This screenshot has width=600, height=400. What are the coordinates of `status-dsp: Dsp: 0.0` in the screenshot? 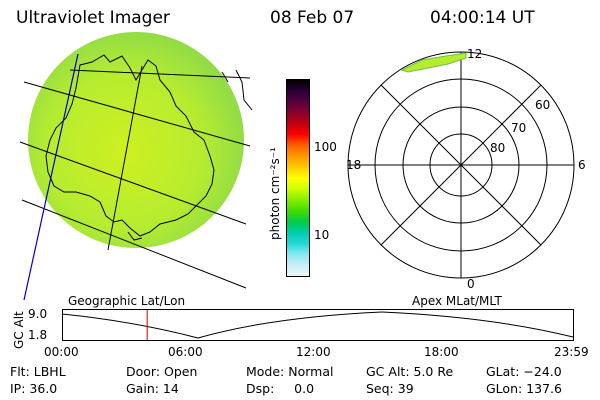 It's located at (280, 388).